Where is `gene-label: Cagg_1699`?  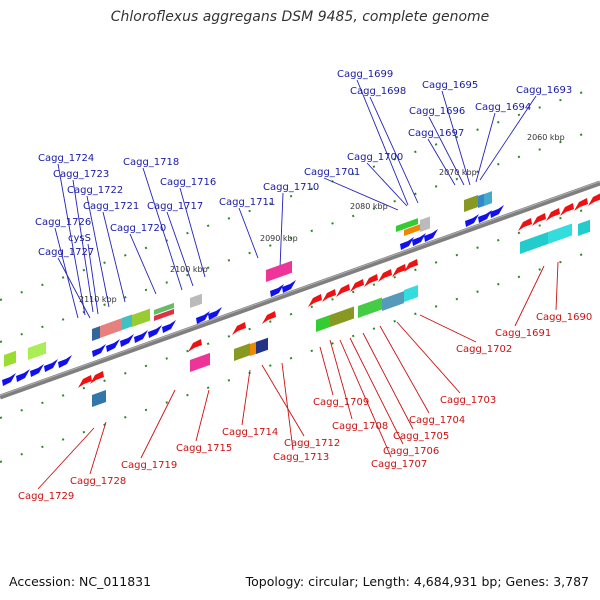
gene-label: Cagg_1699 is located at coordinates (365, 74).